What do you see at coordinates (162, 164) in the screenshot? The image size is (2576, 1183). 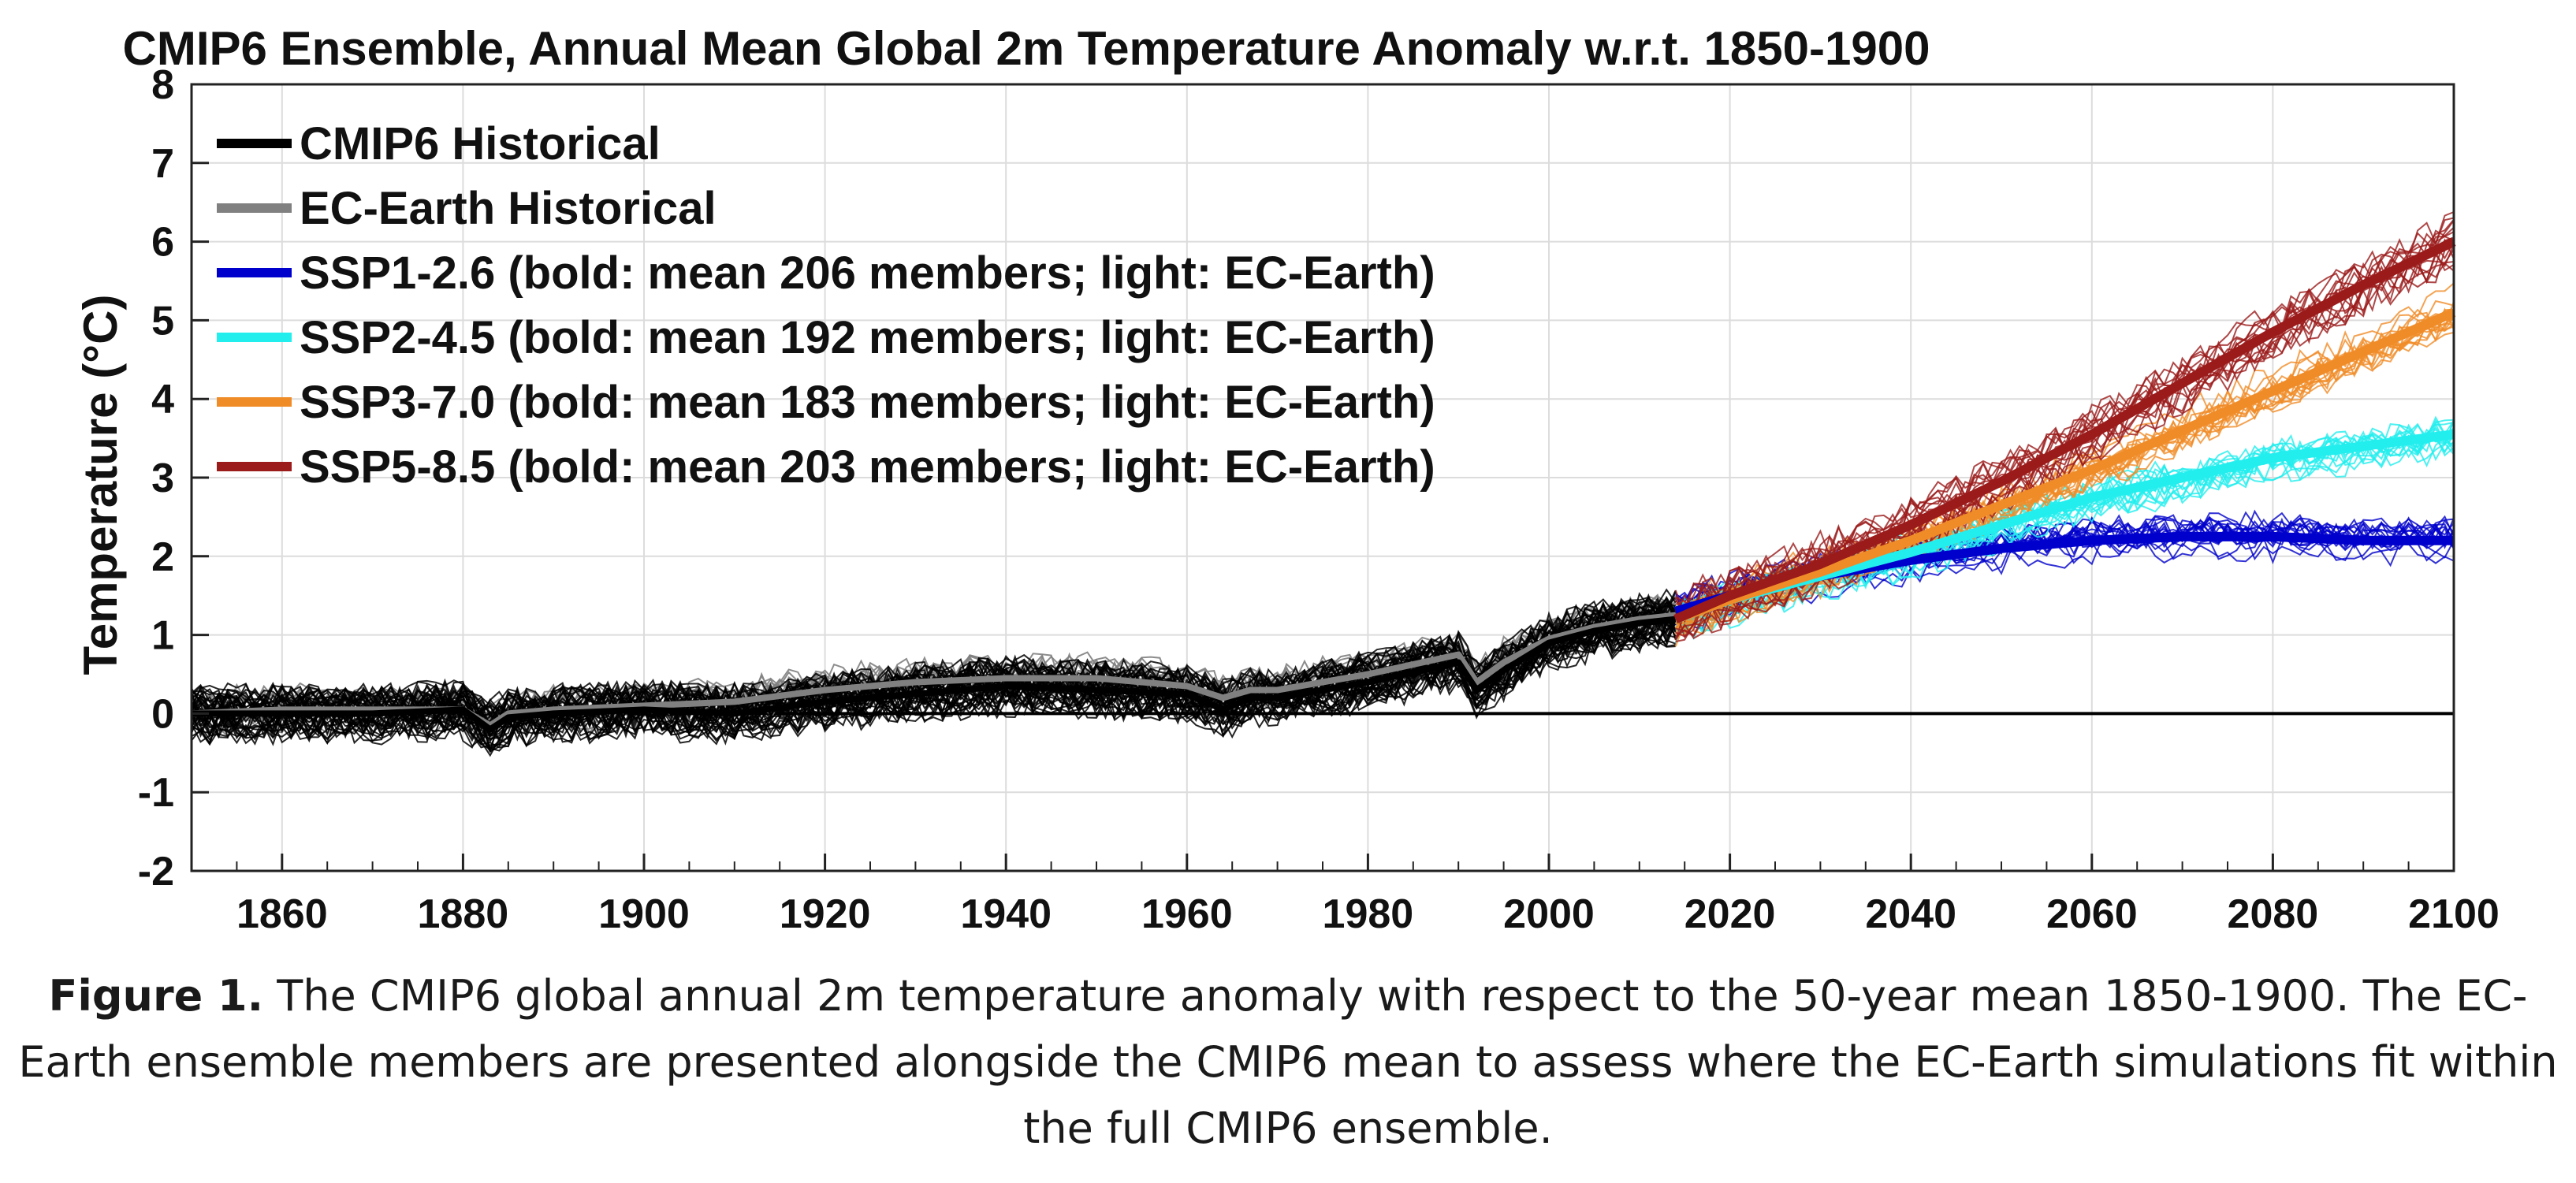 I see `y-tick-label: 7` at bounding box center [162, 164].